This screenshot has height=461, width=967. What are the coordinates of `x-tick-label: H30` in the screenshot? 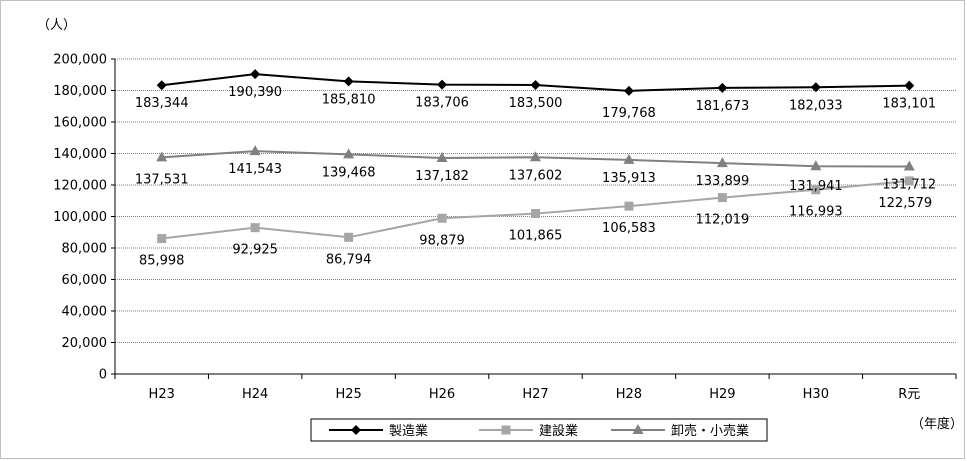 It's located at (816, 394).